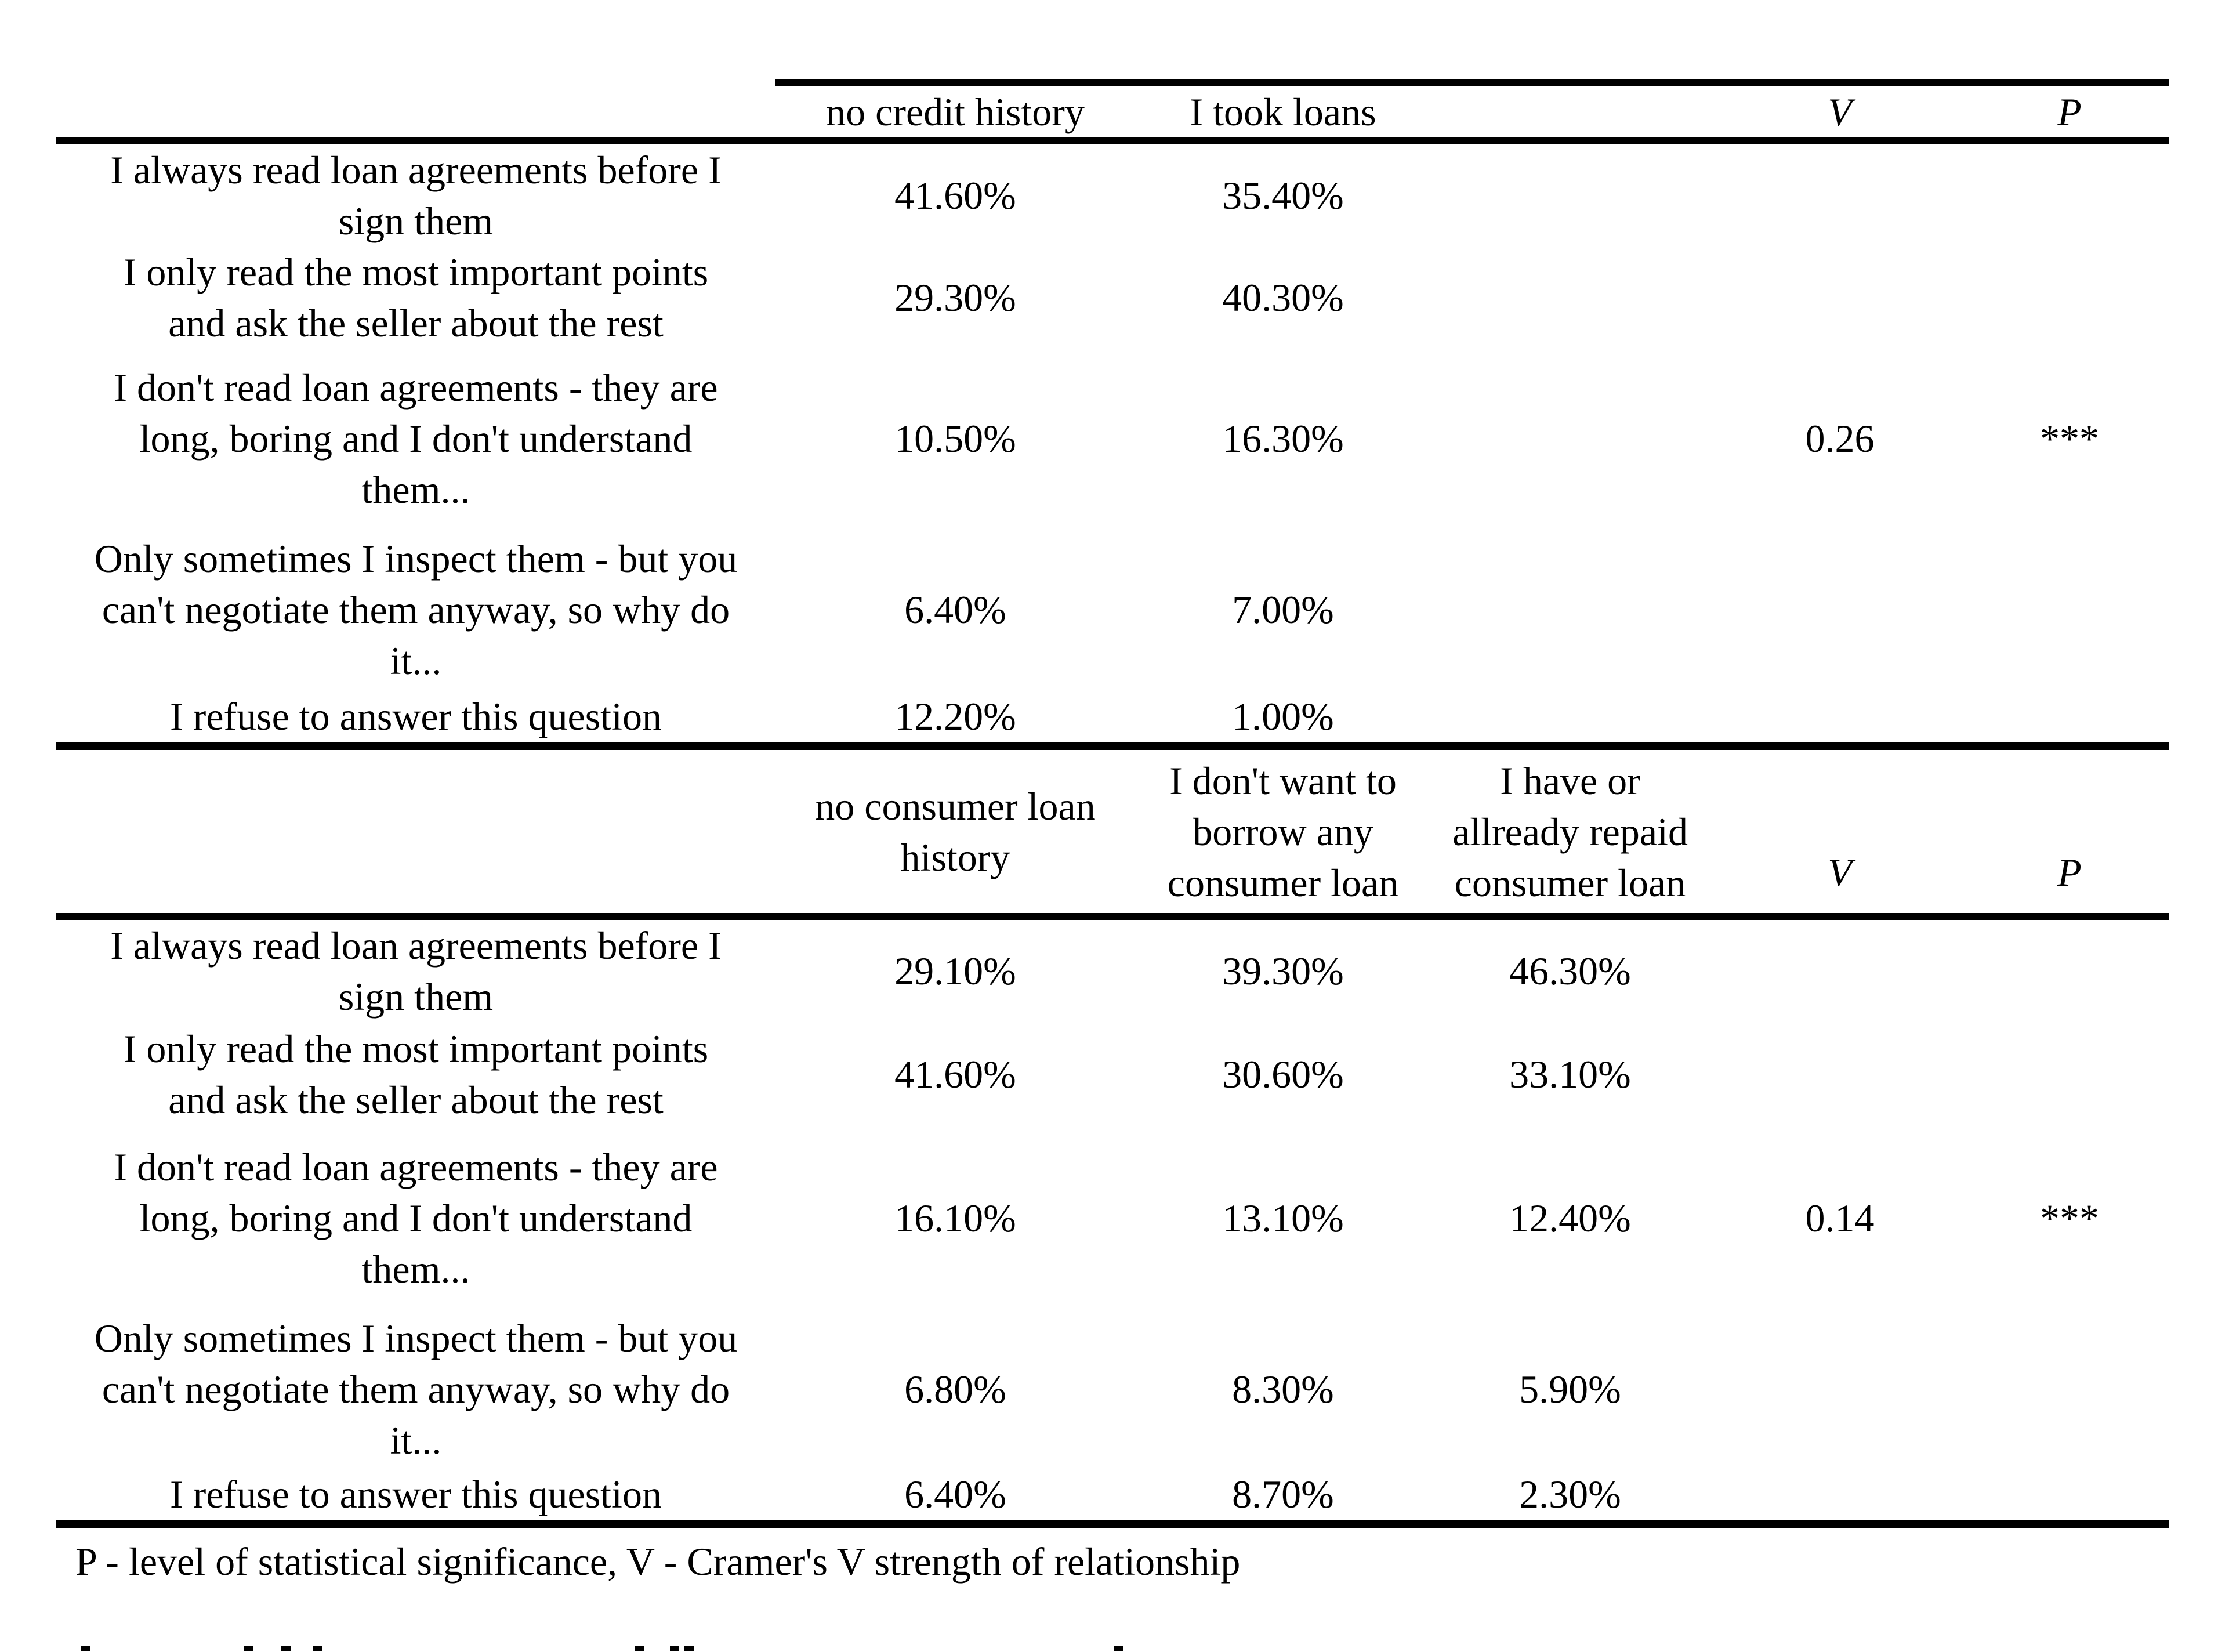 The image size is (2218, 1652). What do you see at coordinates (1283, 1498) in the screenshot?
I see `value-cell: 8.70%` at bounding box center [1283, 1498].